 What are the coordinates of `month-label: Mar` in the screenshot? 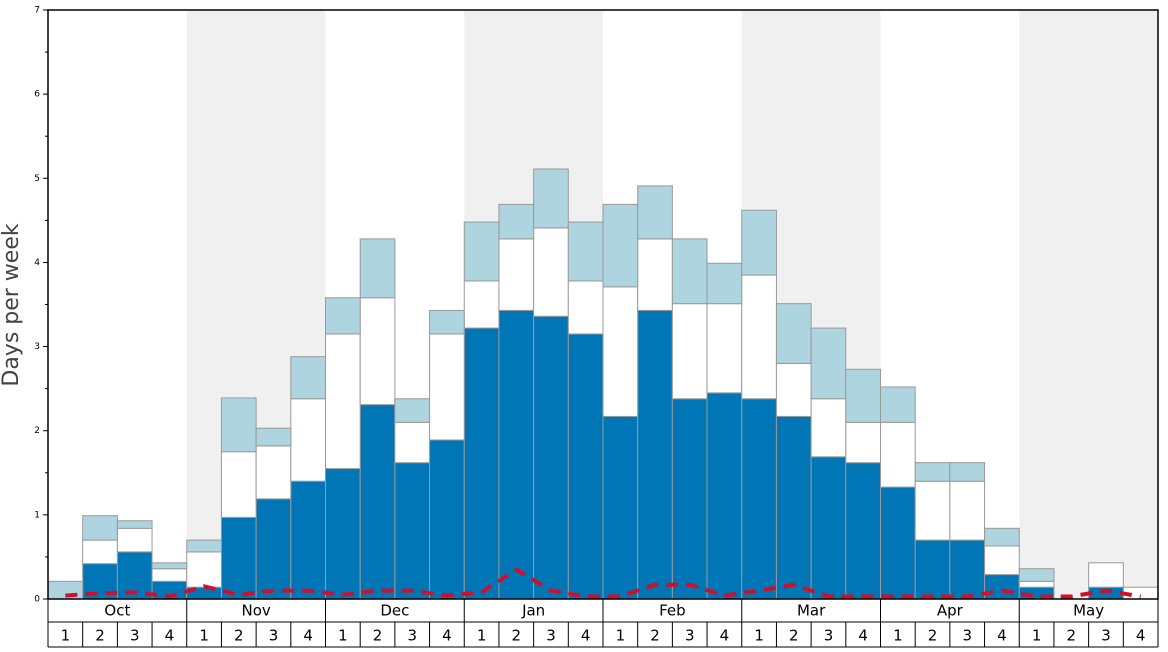 It's located at (811, 611).